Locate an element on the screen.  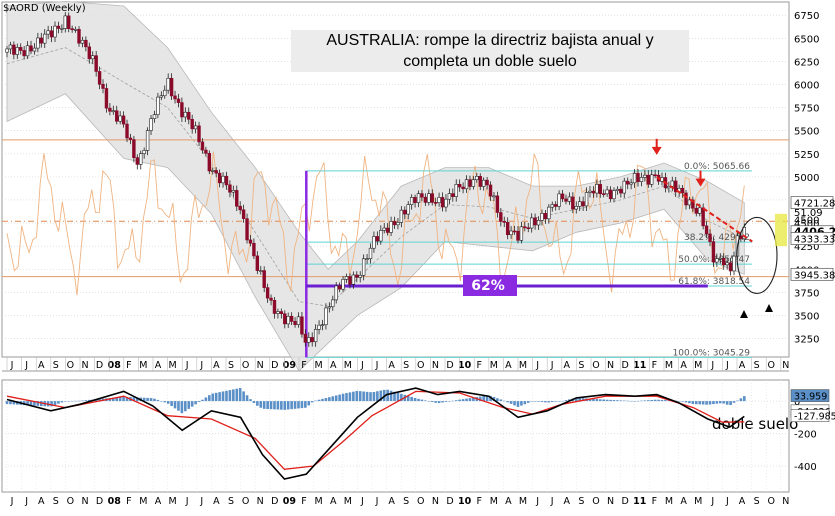
double-bottom-label: doble suelo is located at coordinates (755, 424).